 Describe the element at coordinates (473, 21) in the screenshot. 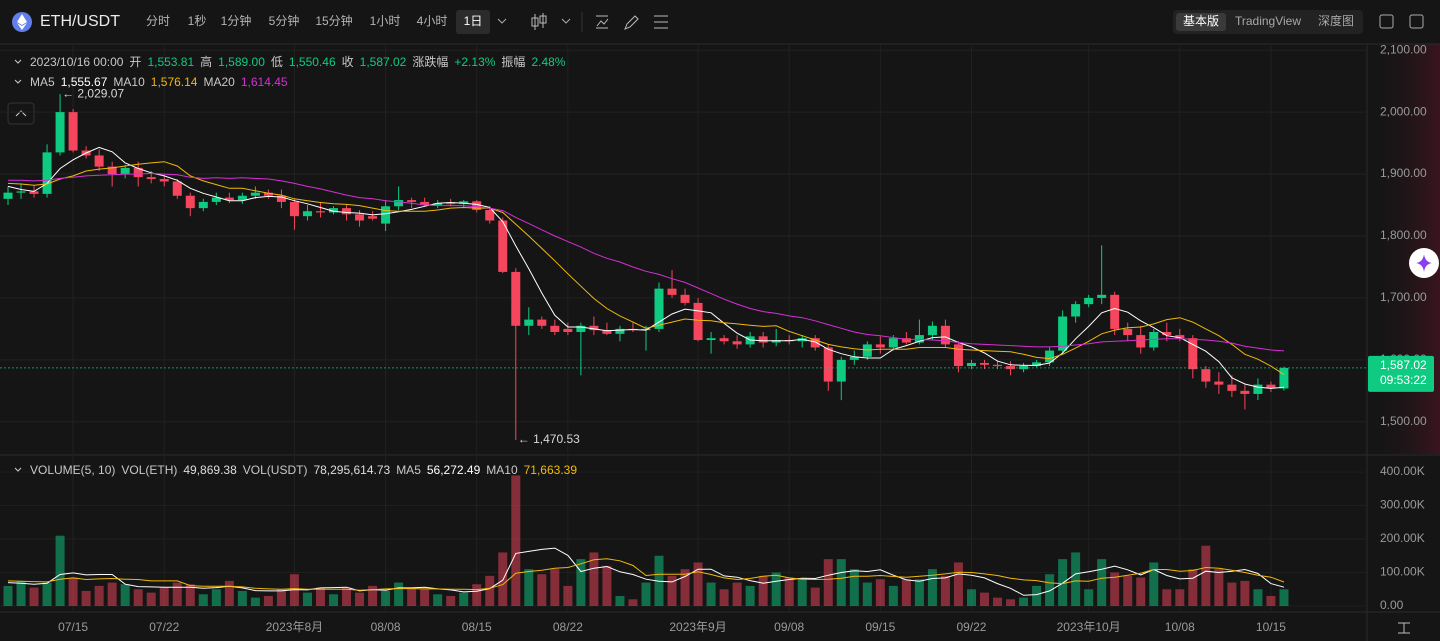

I see `interval-tab: 1日` at that location.